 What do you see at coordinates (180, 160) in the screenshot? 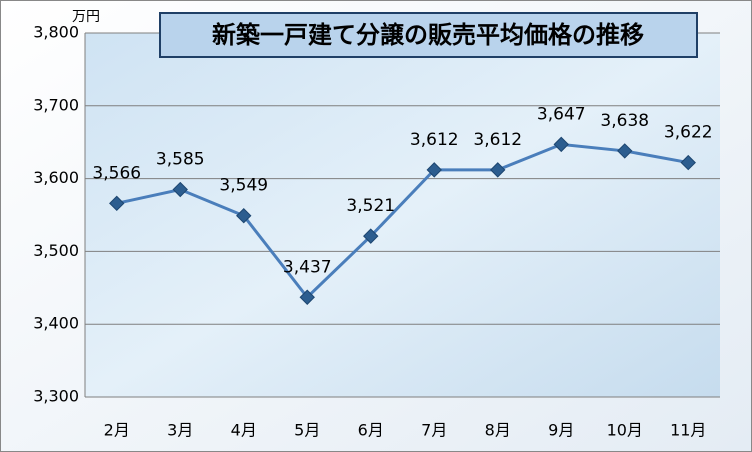
I see `data-label: 3,585` at bounding box center [180, 160].